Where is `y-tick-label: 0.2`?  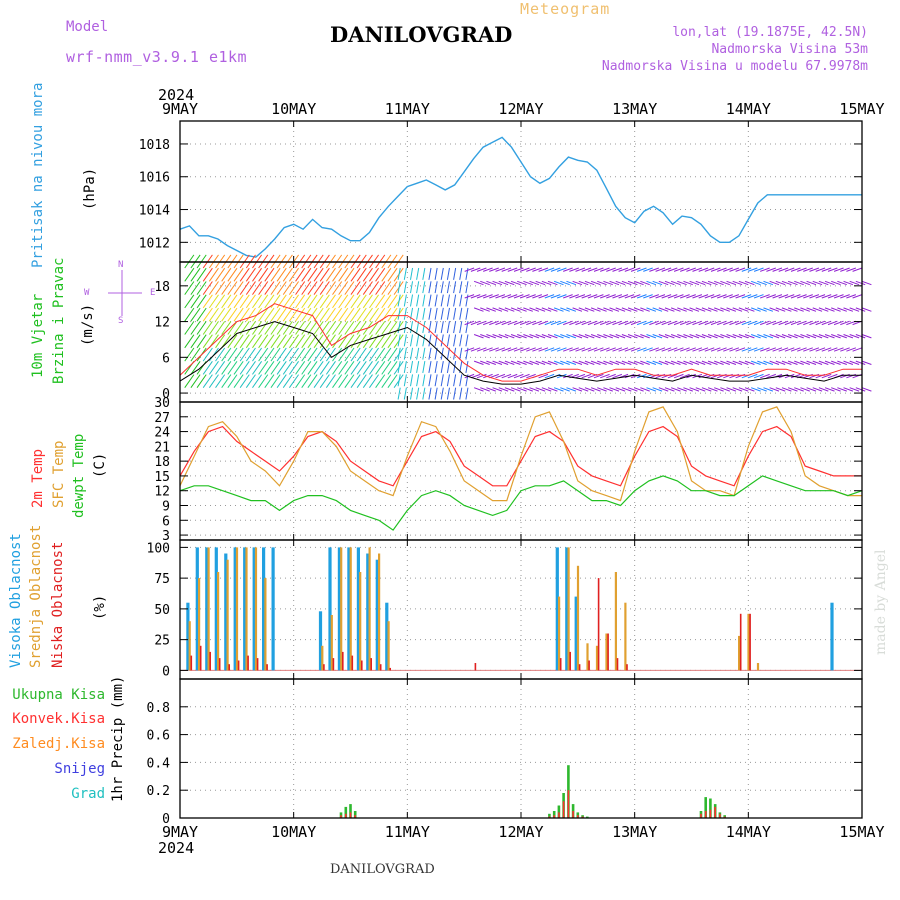 y-tick-label: 0.2 is located at coordinates (158, 791).